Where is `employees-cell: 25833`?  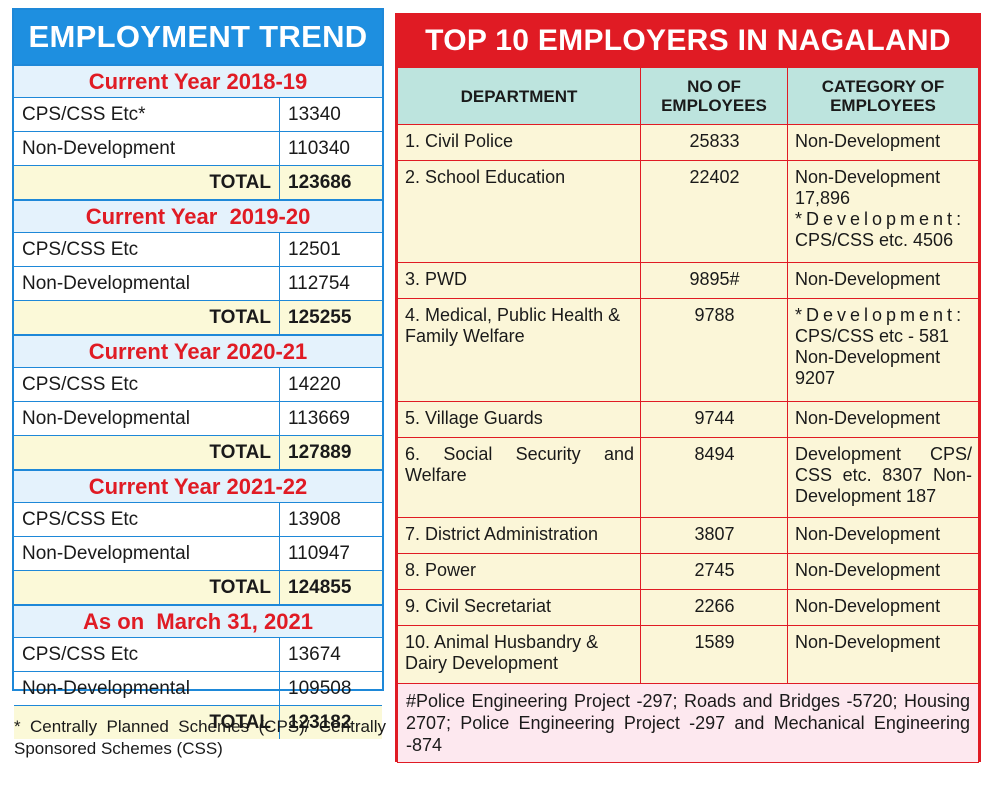
employees-cell: 25833 is located at coordinates (714, 142).